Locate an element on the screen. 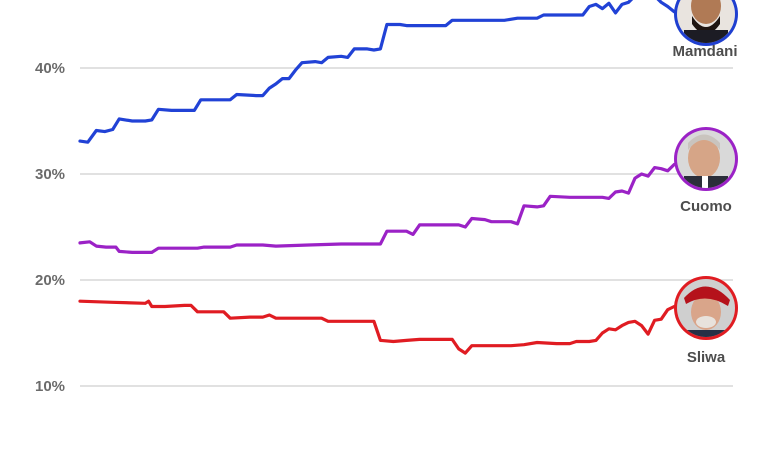 Image resolution: width=780 pixels, height=470 pixels. sliwa-label: Sliwa is located at coordinates (706, 357).